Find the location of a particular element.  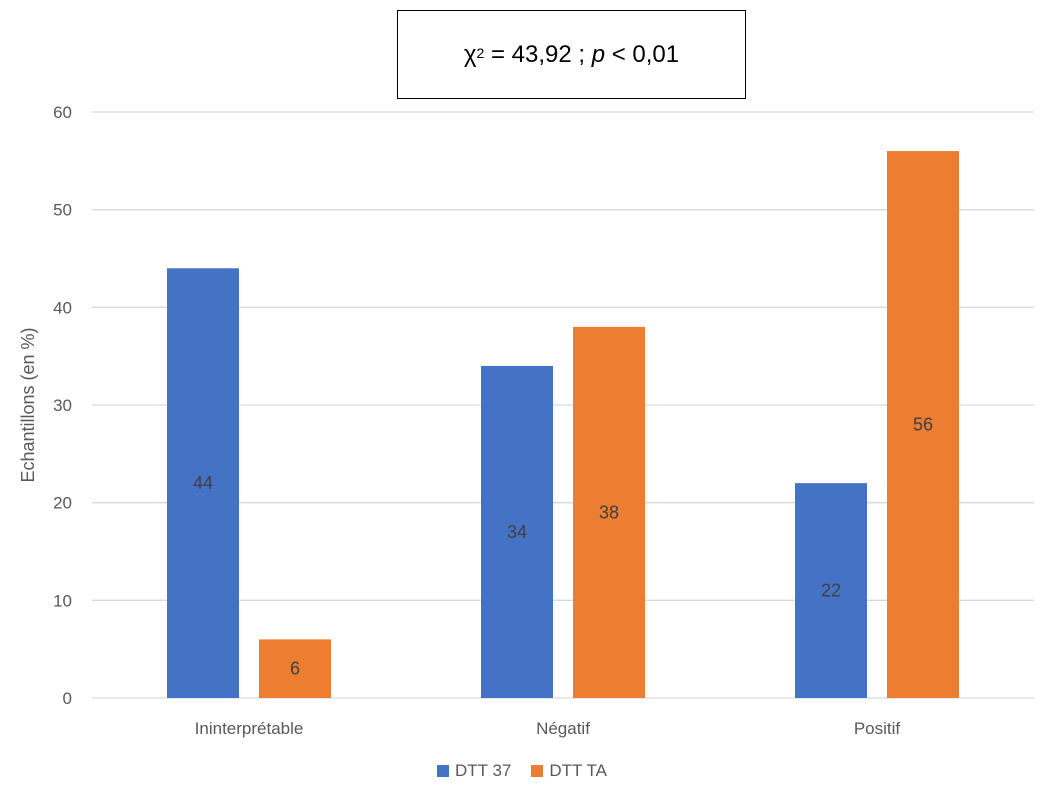

chi-symbol: χ is located at coordinates (470, 54).